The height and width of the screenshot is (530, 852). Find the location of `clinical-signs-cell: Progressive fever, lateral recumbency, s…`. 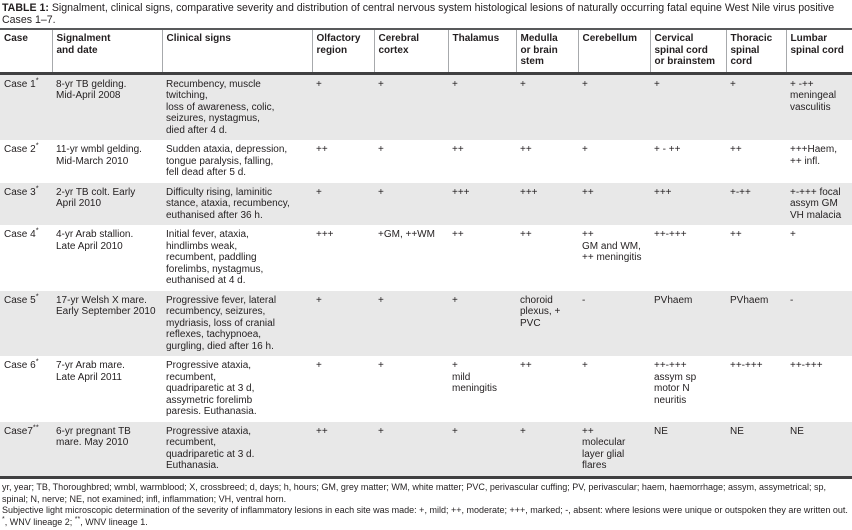

clinical-signs-cell: Progressive fever, lateral recumbency, s… is located at coordinates (237, 323).